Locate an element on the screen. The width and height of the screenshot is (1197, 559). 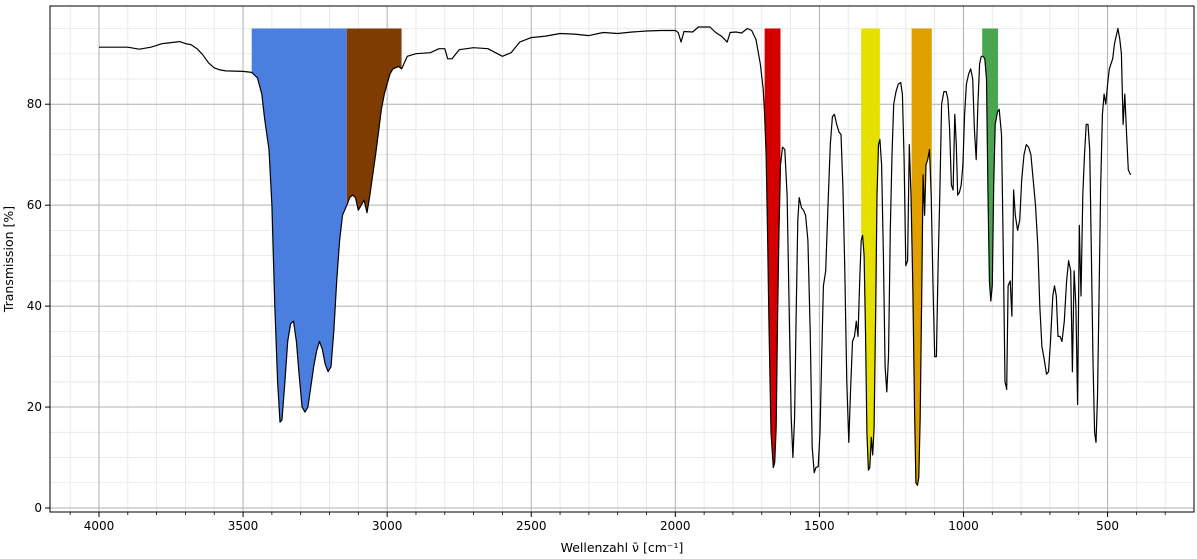
y-axis-label: Transmission [%] is located at coordinates (8, 259).